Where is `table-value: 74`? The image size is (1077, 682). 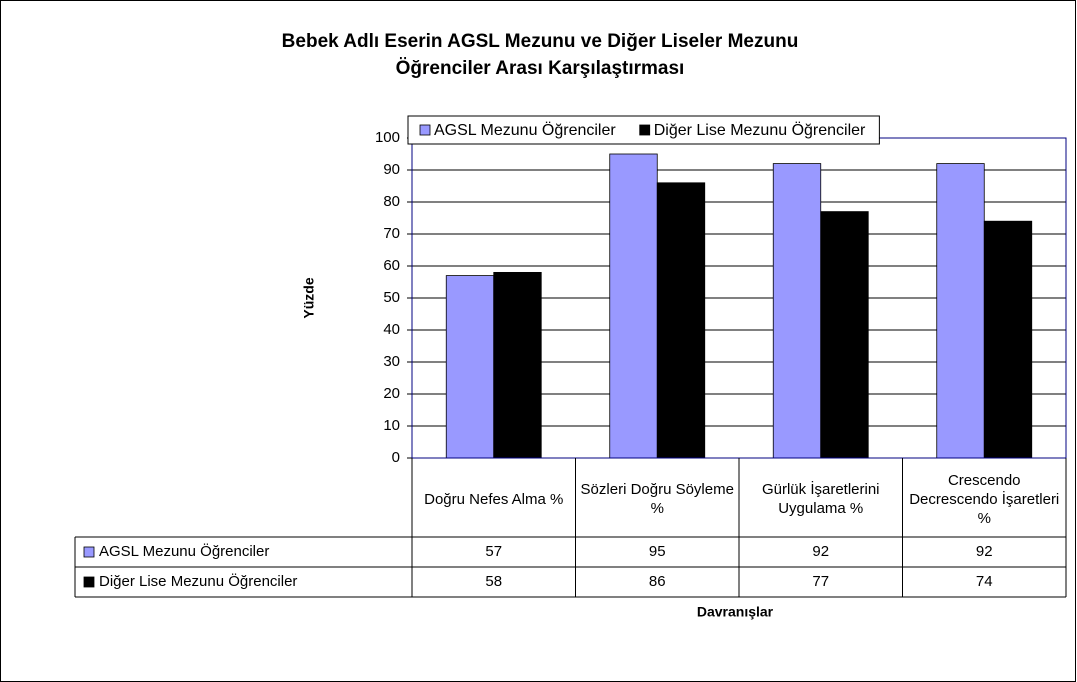 table-value: 74 is located at coordinates (984, 581).